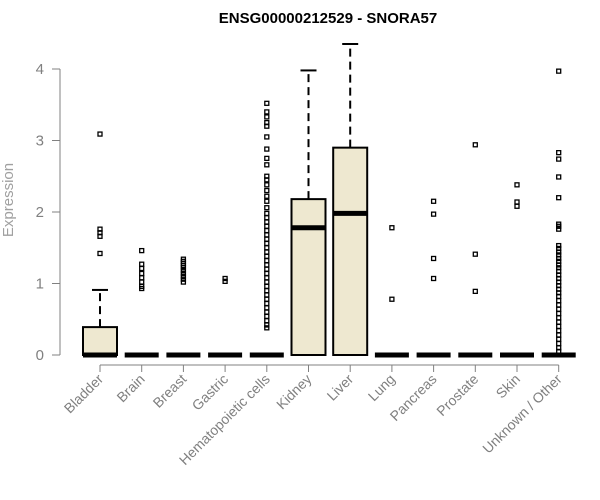 The width and height of the screenshot is (600, 500). I want to click on x-tick-label: Breast, so click(170, 391).